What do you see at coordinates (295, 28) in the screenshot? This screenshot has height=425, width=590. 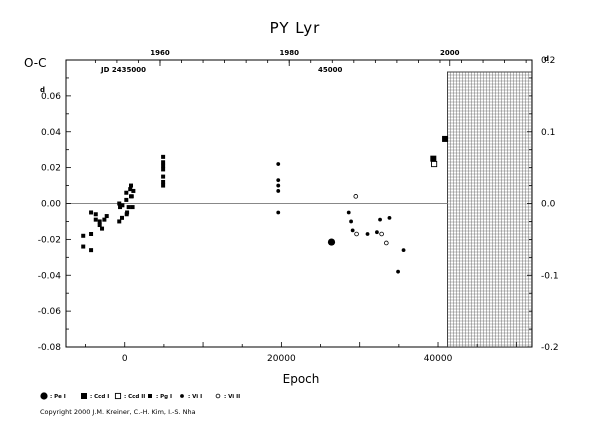 I see `chart-title: PY Lyr` at bounding box center [295, 28].